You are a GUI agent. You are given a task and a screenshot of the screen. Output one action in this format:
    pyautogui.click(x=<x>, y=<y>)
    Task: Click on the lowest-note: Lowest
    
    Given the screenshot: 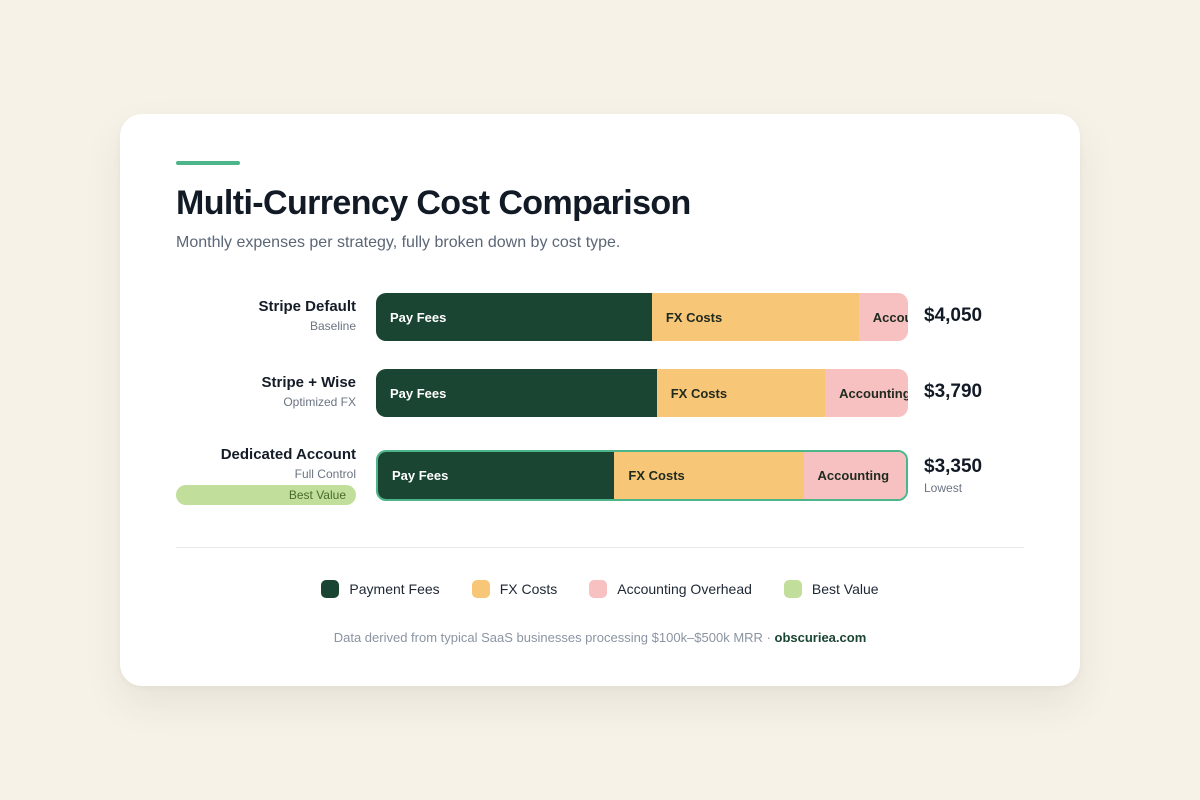 What is the action you would take?
    pyautogui.click(x=943, y=488)
    